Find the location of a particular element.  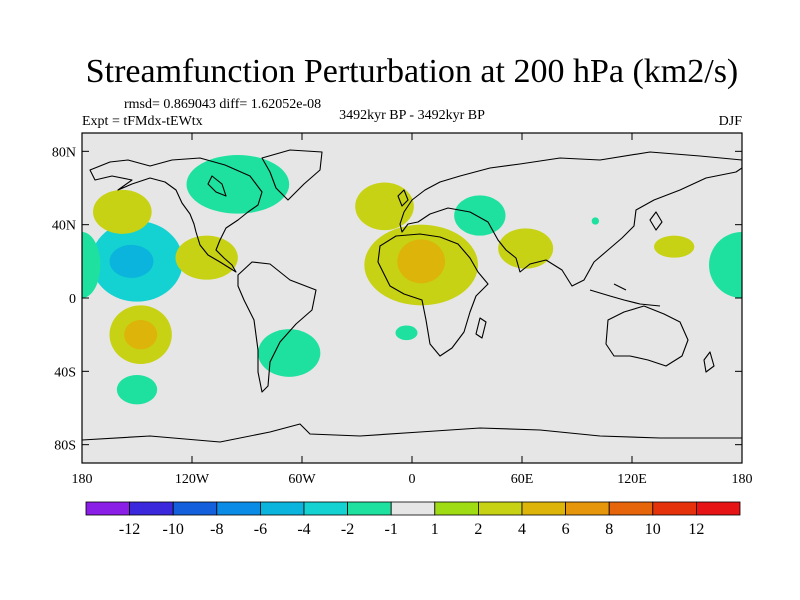

coastline-australia is located at coordinates (647, 336).